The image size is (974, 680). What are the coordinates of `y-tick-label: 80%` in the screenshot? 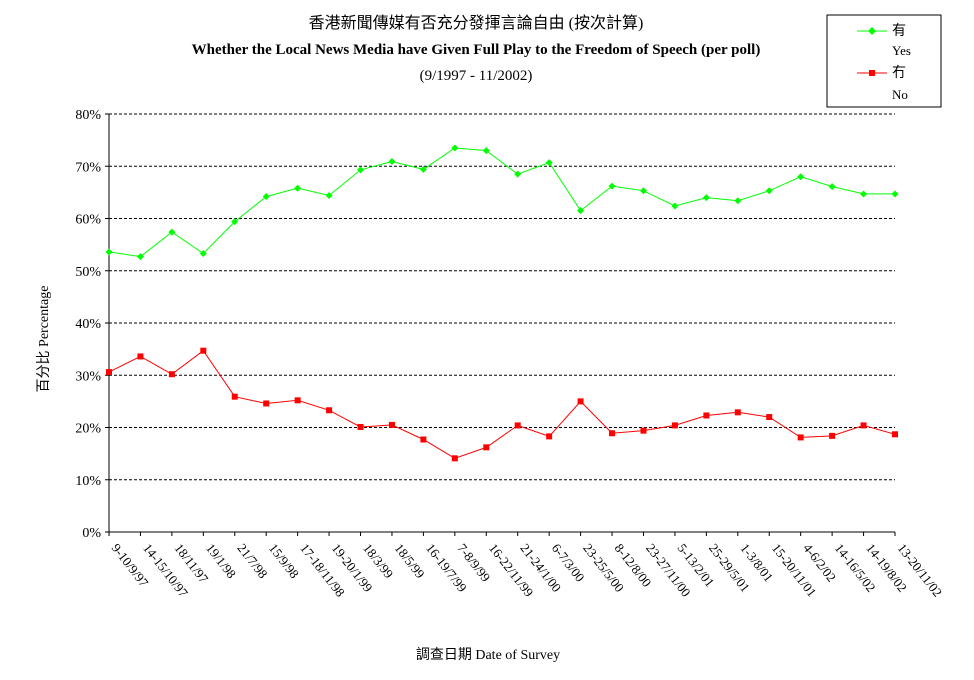 It's located at (88, 115).